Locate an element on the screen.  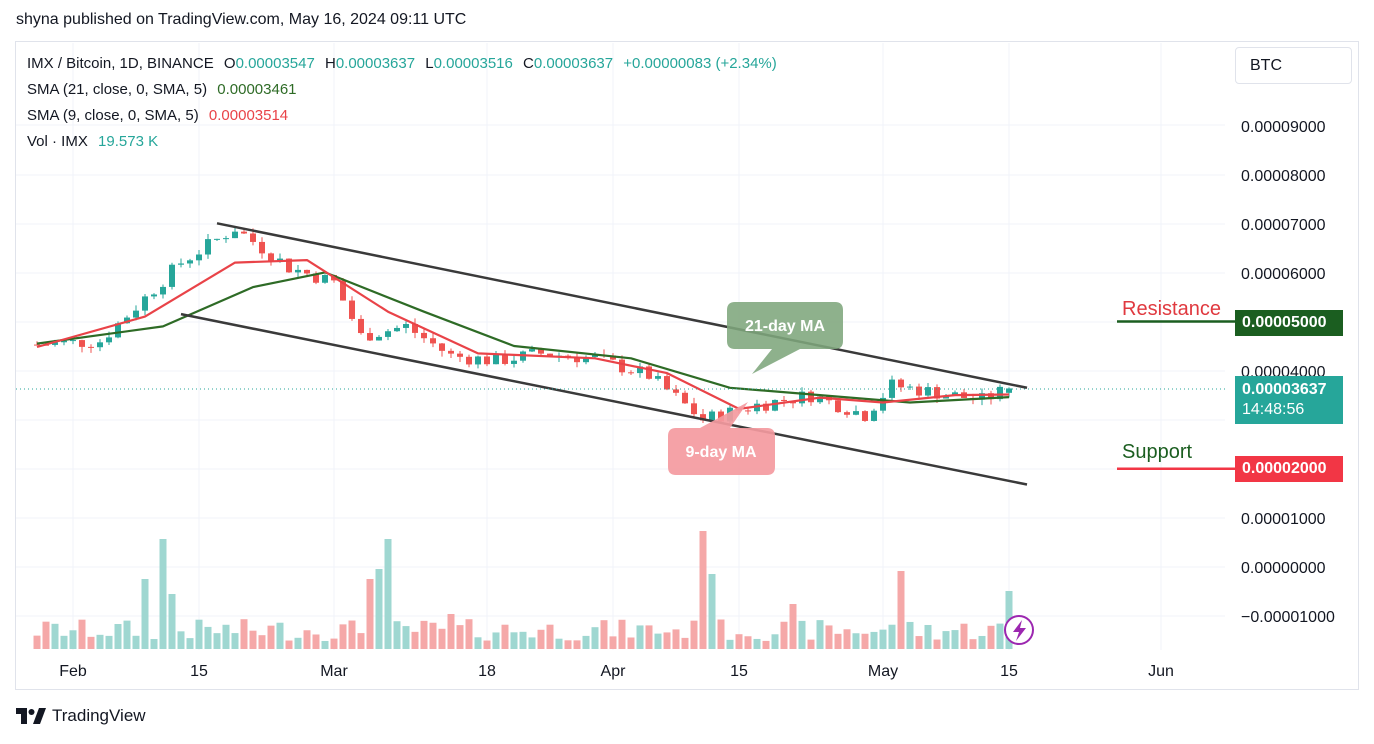
time-axis: Feb 15 Mar 18 Apr 15 May 15 Jun is located at coordinates (616, 671).